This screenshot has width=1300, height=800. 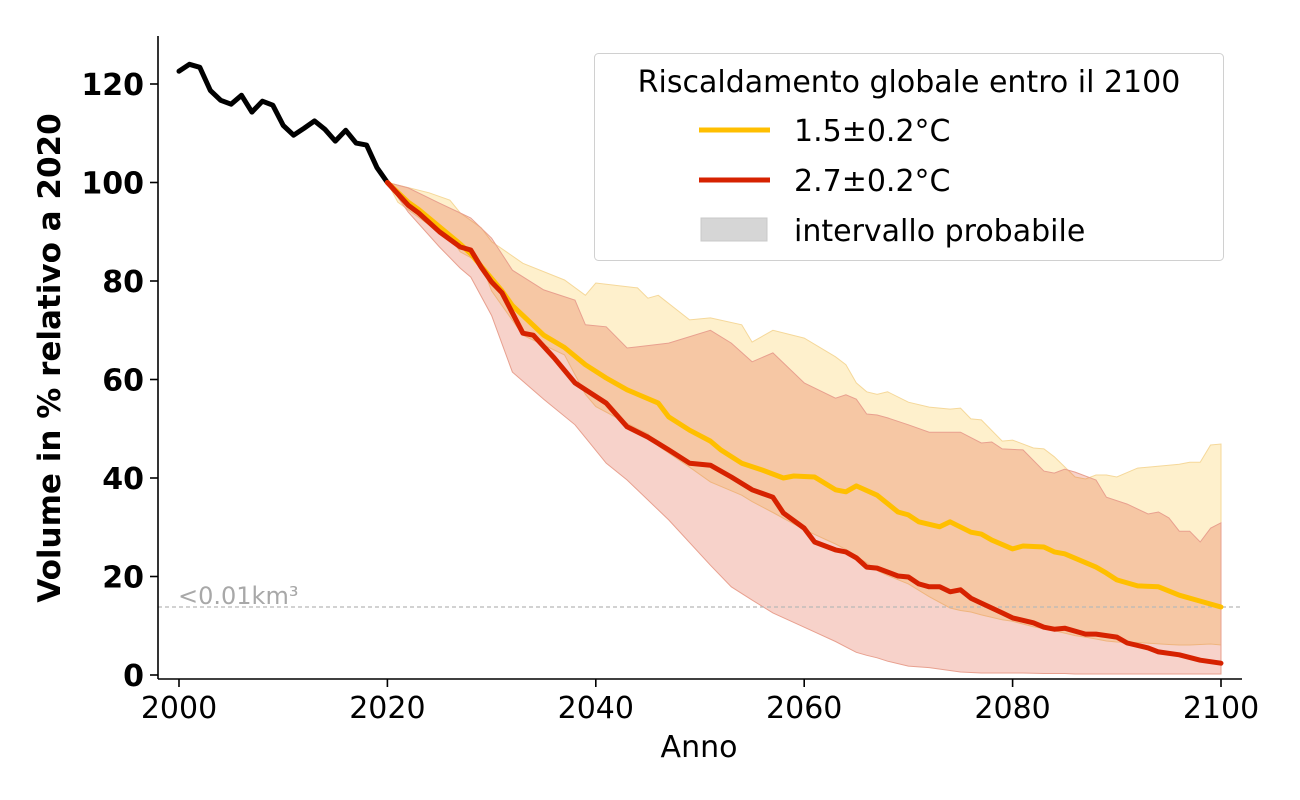 I want to click on y-tick-label: 40, so click(x=123, y=479).